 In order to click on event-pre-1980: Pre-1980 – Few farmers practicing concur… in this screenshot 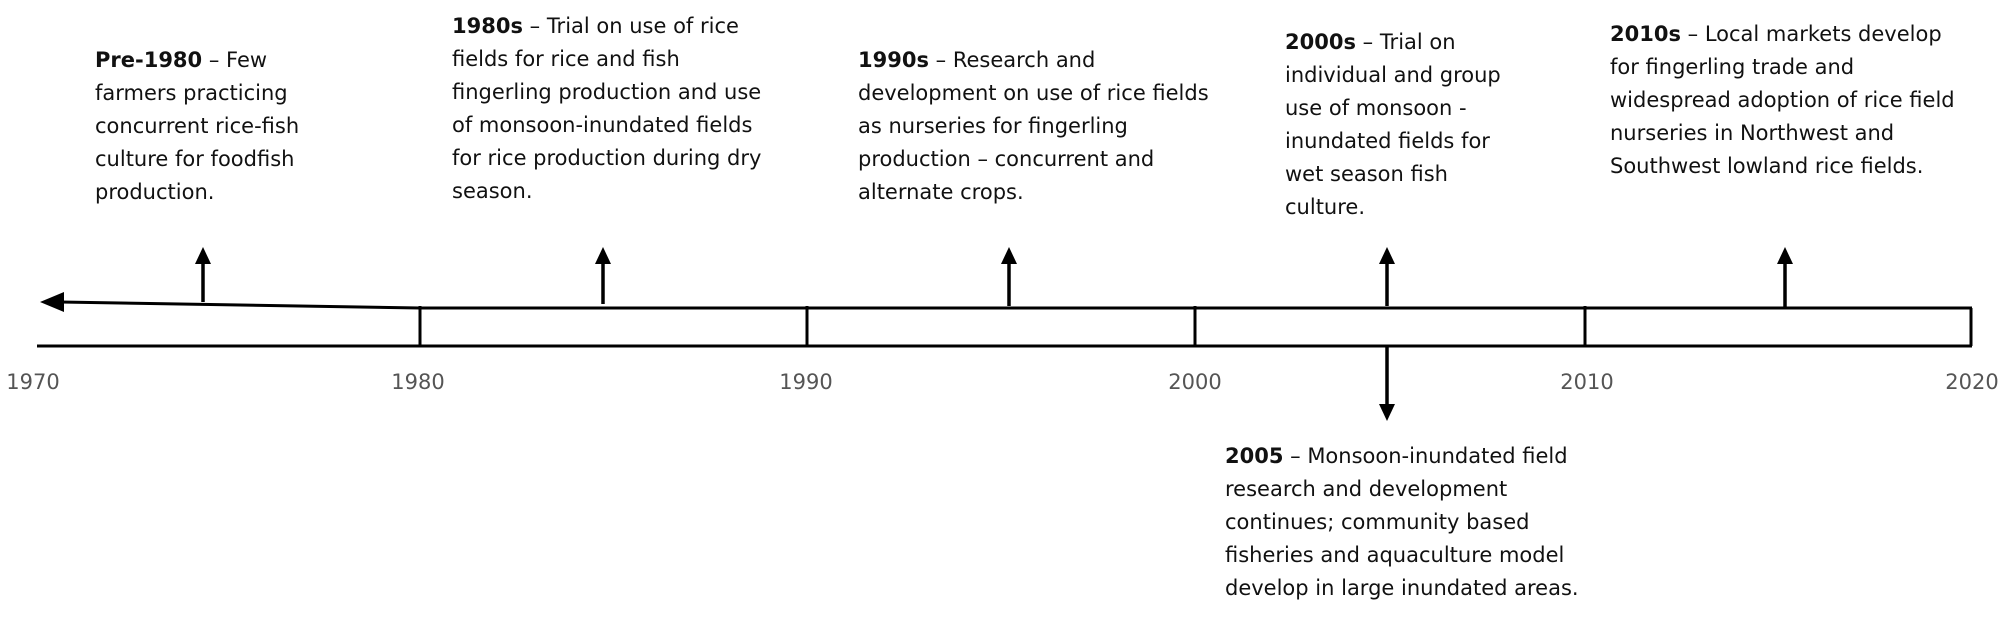, I will do `click(220, 126)`.